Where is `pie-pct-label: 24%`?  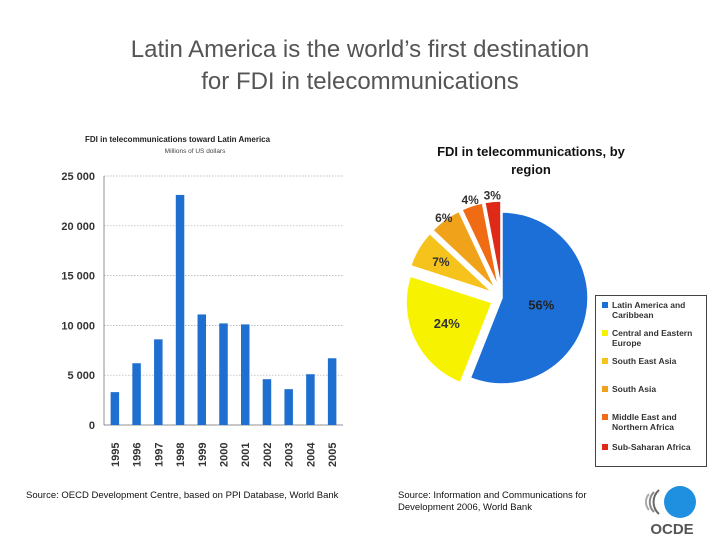
pie-pct-label: 24% is located at coordinates (447, 323).